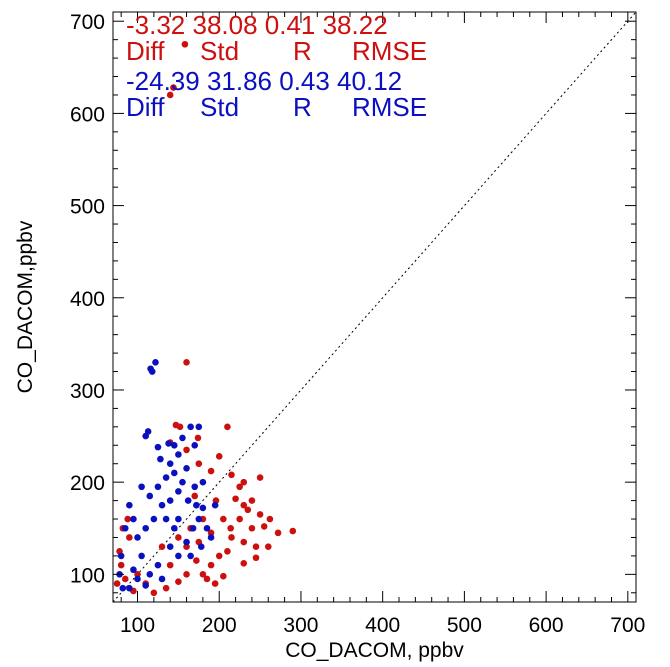 The height and width of the screenshot is (667, 670). Describe the element at coordinates (627, 625) in the screenshot. I see `x-tick-label: 700` at that location.